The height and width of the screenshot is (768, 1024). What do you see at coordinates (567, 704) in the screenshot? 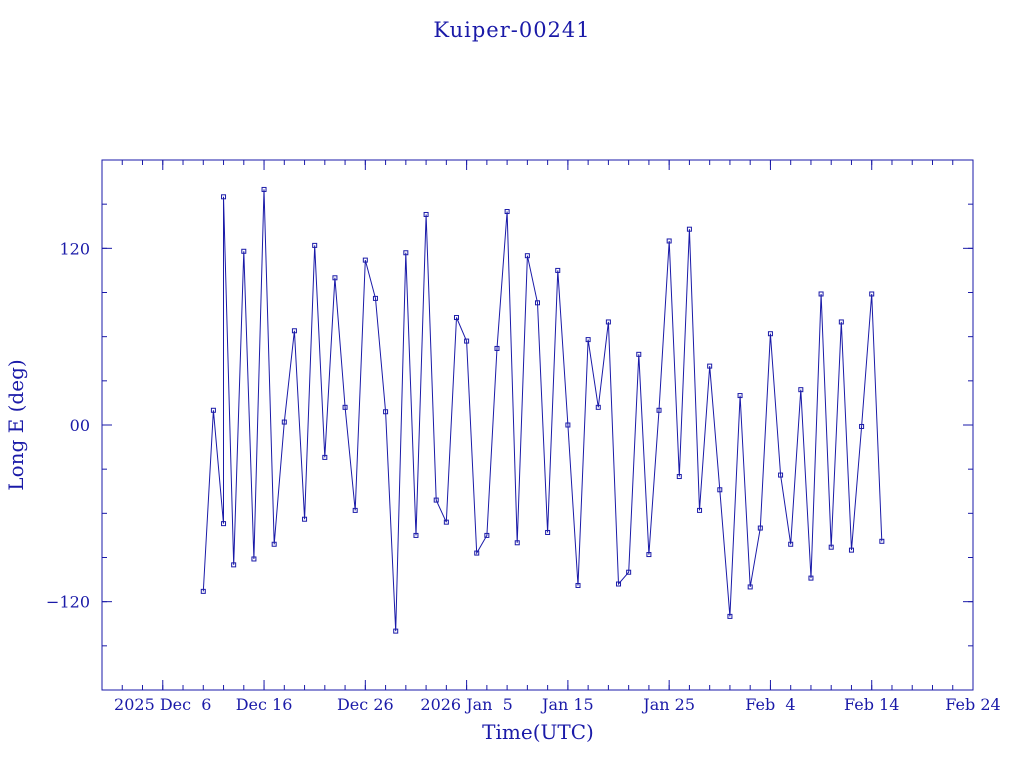
I see `x-tick-label: Jan 15` at bounding box center [567, 704].